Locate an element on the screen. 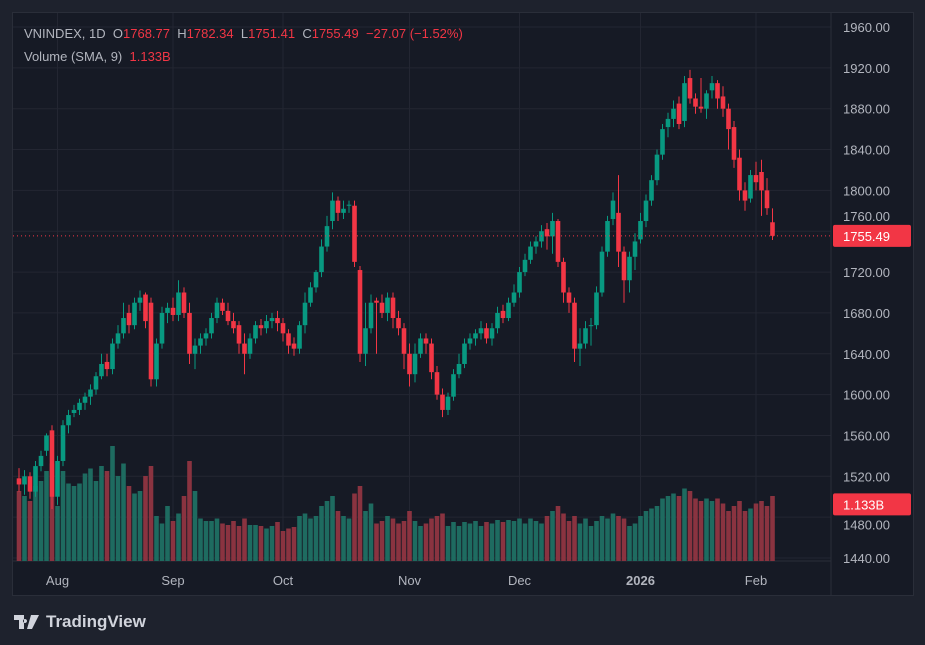 The height and width of the screenshot is (645, 925). y-tick-label: 1960.00 is located at coordinates (866, 27).